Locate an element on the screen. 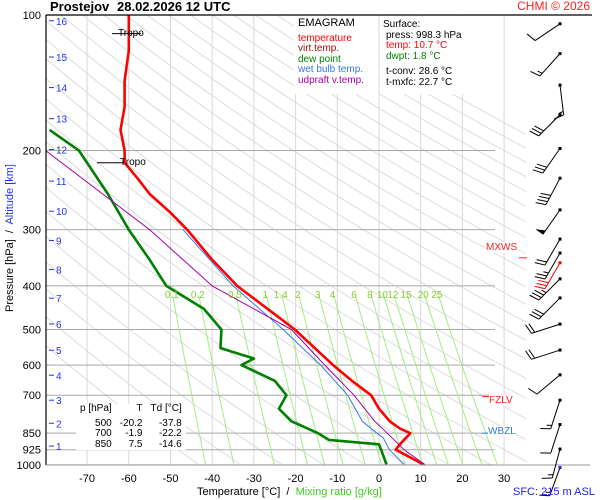 The width and height of the screenshot is (600, 500). table-row: 850 7.5 -14.6 is located at coordinates (131, 444).